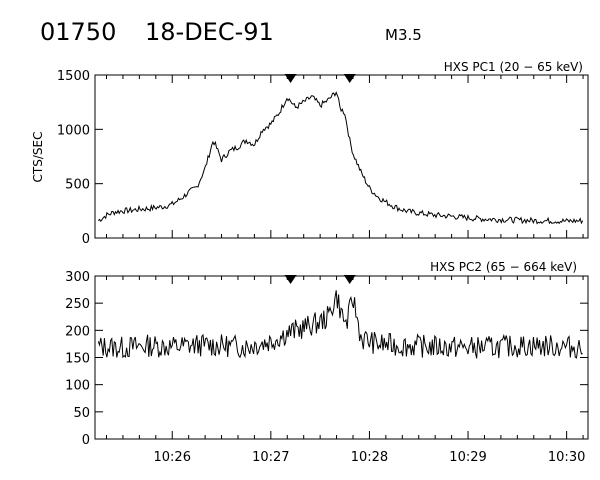  I want to click on x-tick-label: 10:27, so click(270, 457).